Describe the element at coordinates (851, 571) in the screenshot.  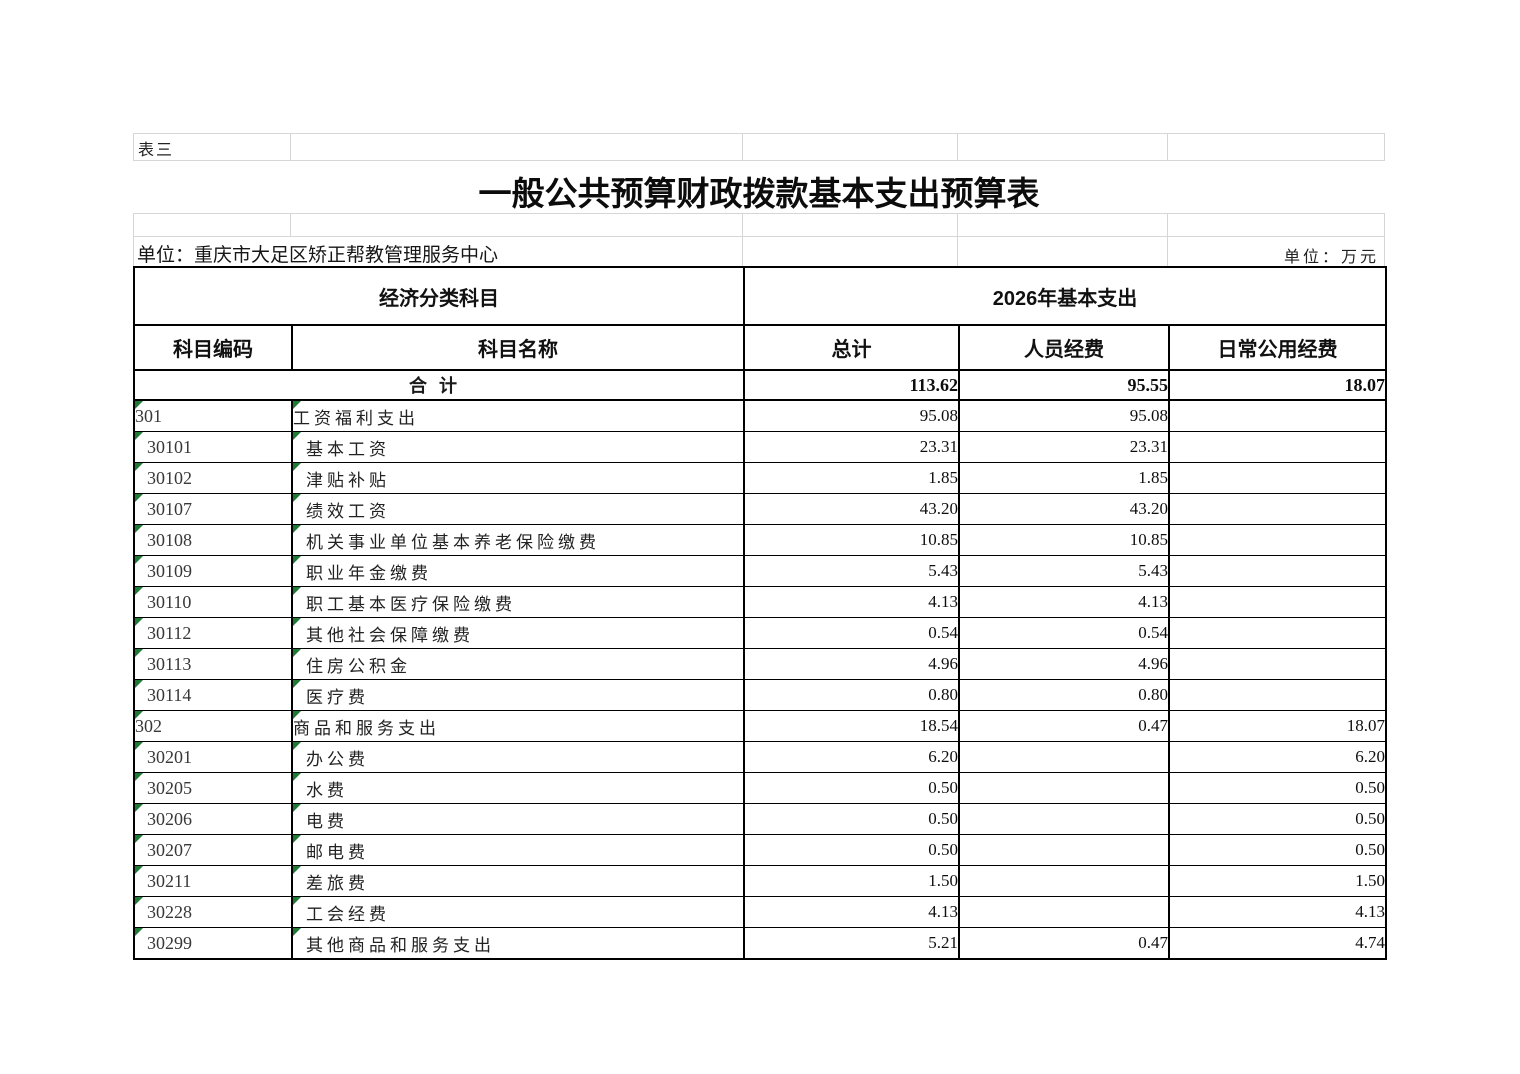
I see `total-cell: 5.43` at that location.